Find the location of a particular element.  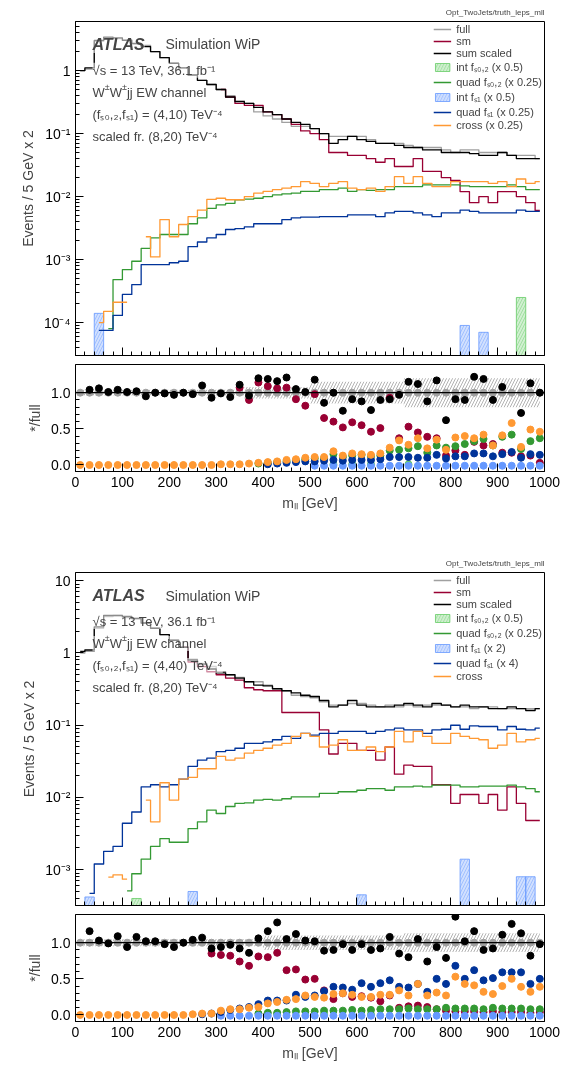

legend-label: quad fₛ₁ (x 0.25) is located at coordinates (495, 112).